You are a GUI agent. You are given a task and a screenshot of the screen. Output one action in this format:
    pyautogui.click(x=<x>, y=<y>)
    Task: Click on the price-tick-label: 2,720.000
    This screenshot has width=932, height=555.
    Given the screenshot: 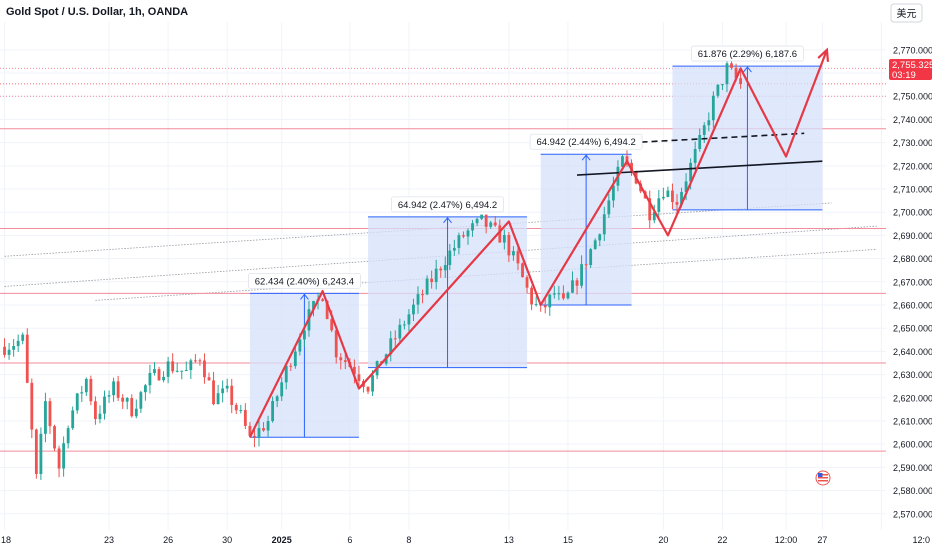 What is the action you would take?
    pyautogui.click(x=912, y=166)
    